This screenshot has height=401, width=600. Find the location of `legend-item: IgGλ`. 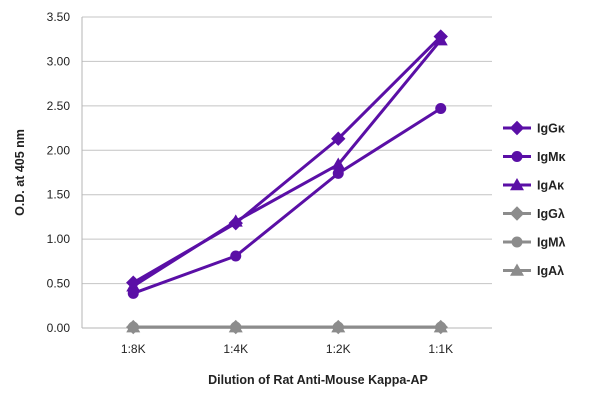

legend-item: IgGλ is located at coordinates (534, 213).